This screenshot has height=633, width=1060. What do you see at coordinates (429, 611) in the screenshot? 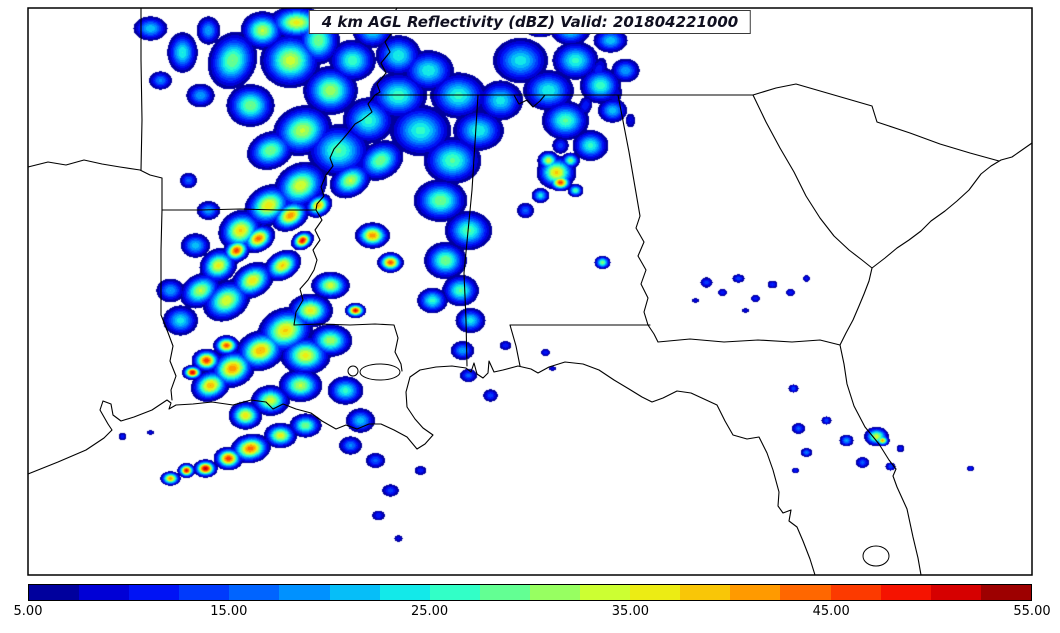
I see `colorbar-tick-label: 25.00` at bounding box center [429, 611].